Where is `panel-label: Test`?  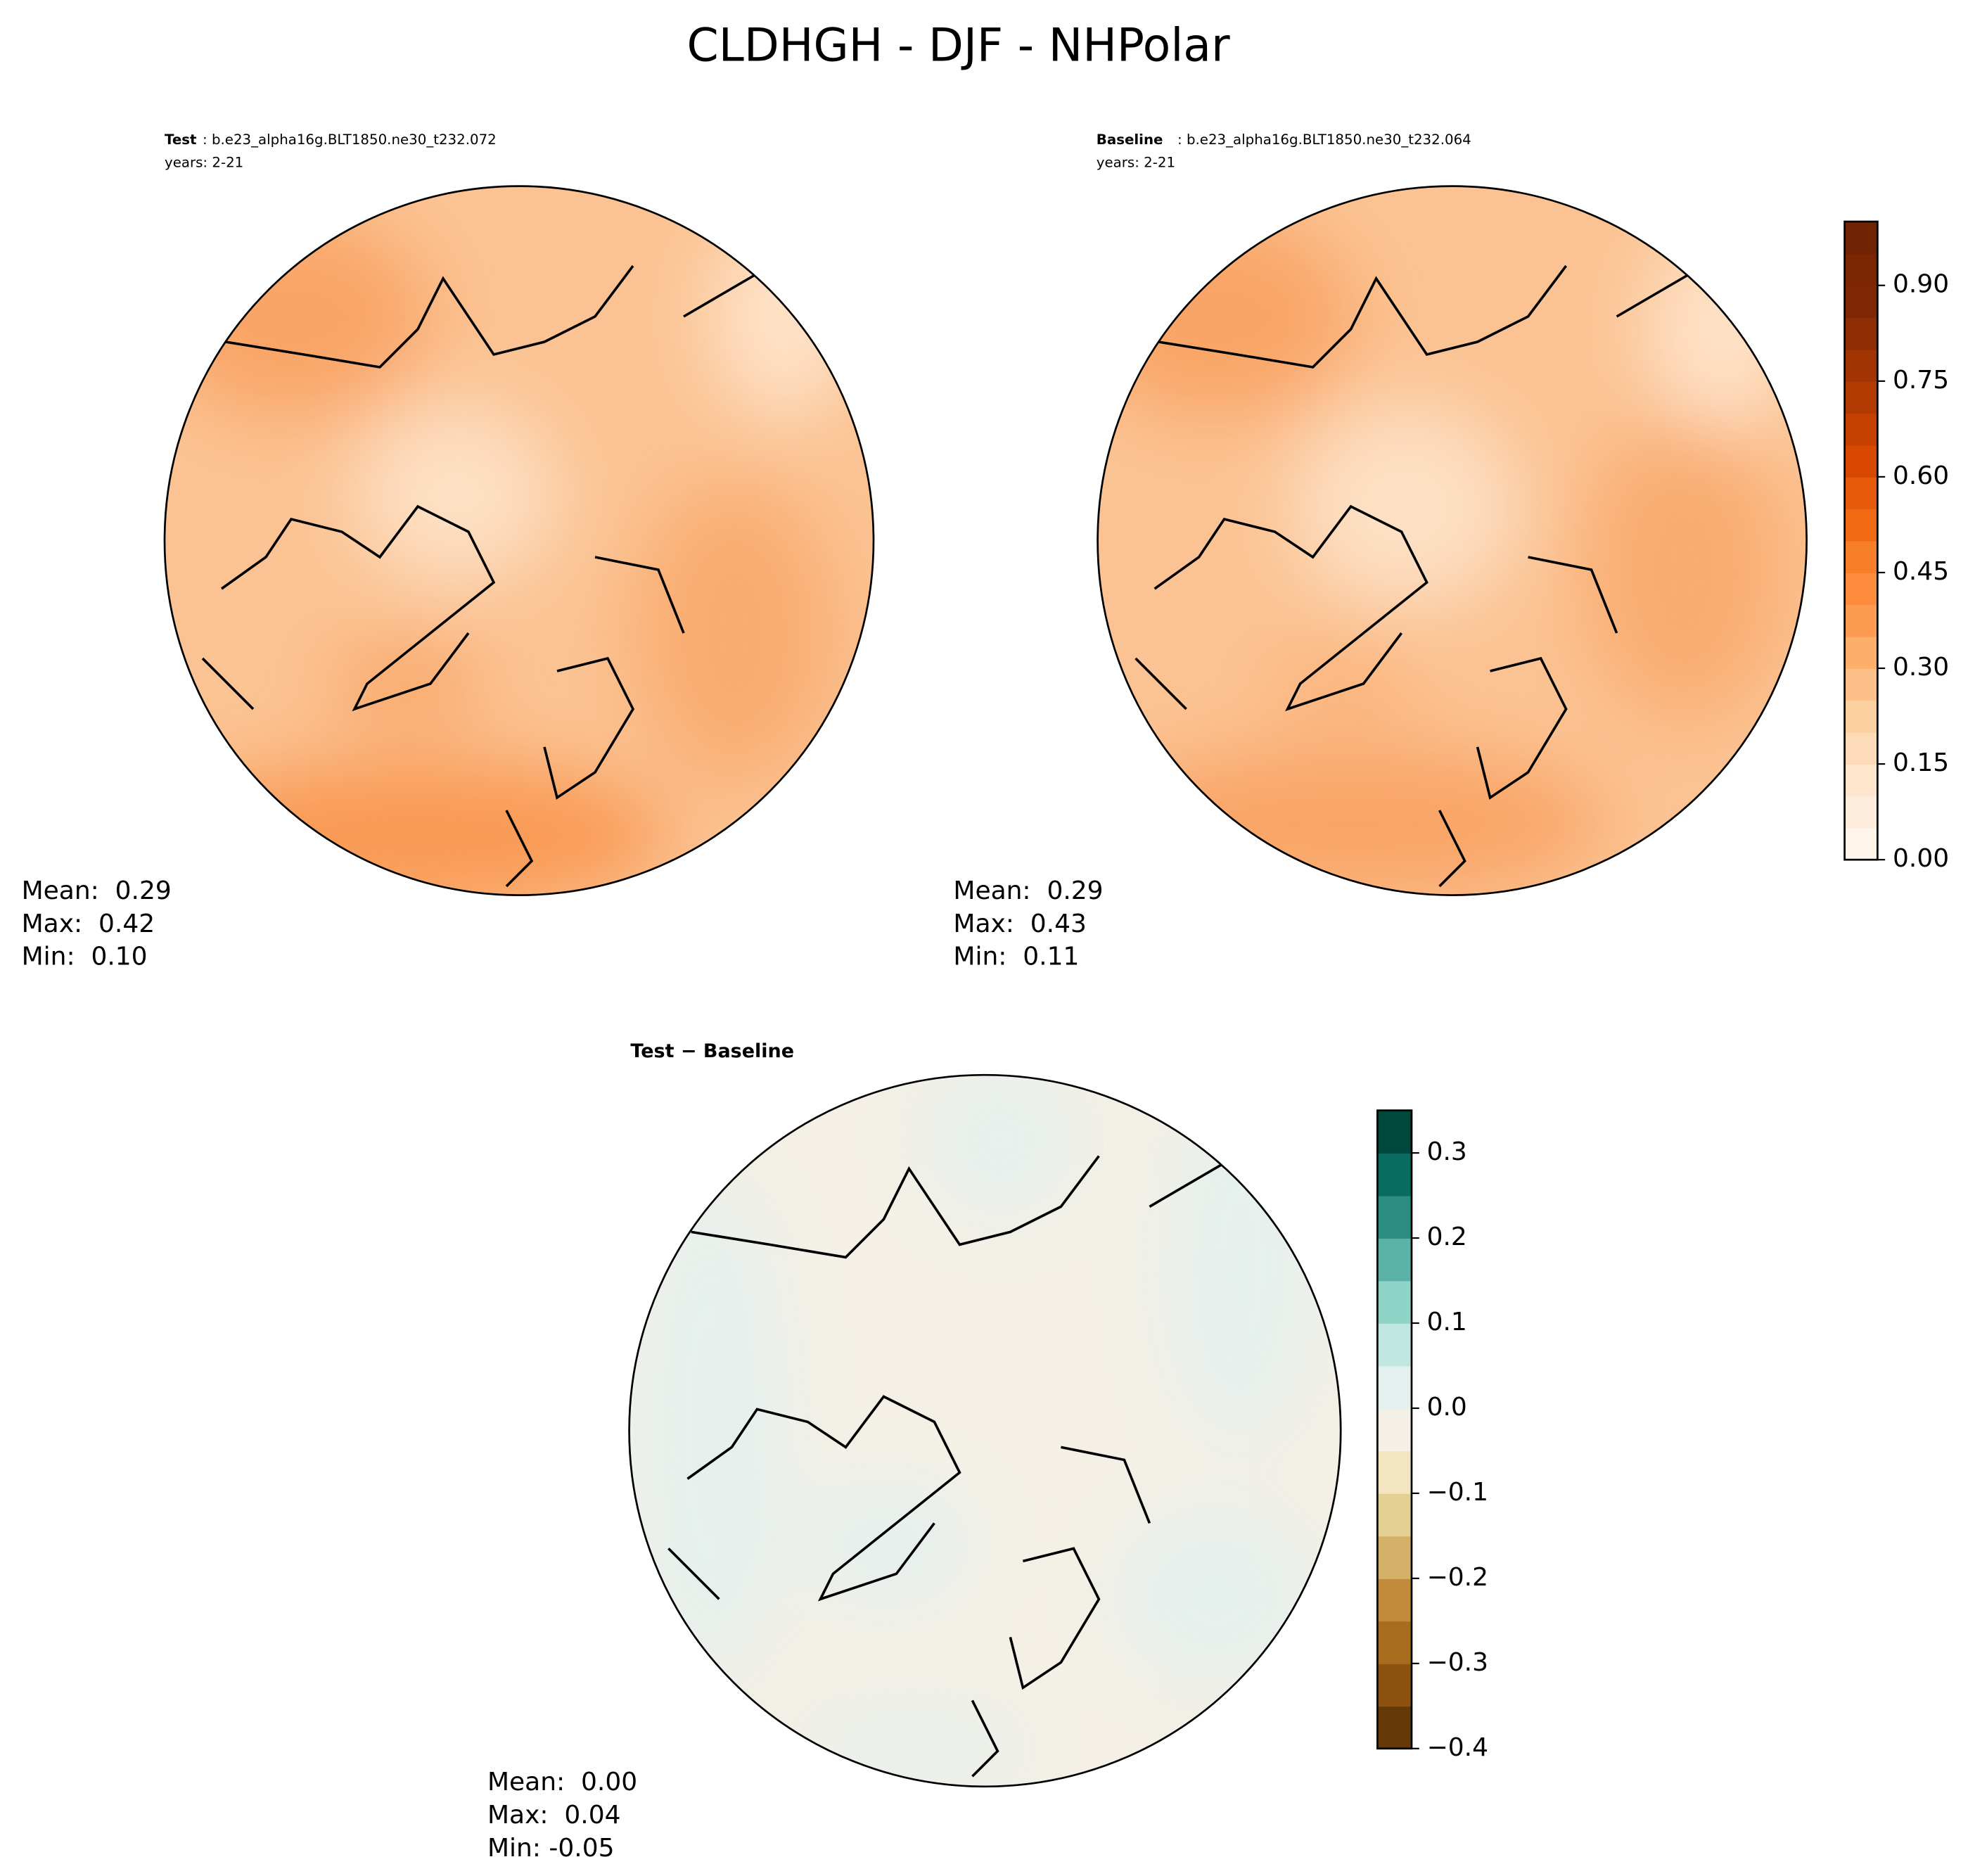
panel-label: Test is located at coordinates (181, 140).